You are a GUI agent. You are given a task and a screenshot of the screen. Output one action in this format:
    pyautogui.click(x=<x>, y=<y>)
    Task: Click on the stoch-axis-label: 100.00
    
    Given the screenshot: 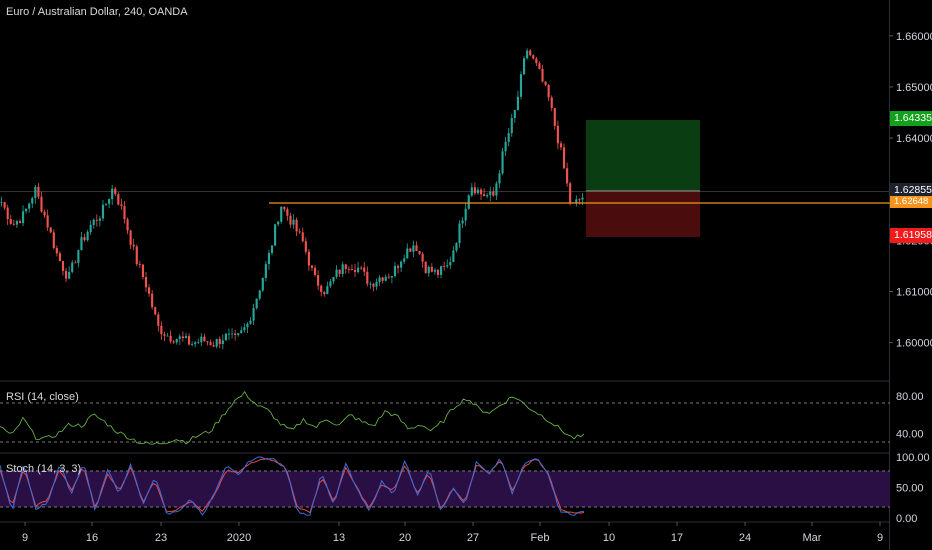 What is the action you would take?
    pyautogui.click(x=913, y=458)
    